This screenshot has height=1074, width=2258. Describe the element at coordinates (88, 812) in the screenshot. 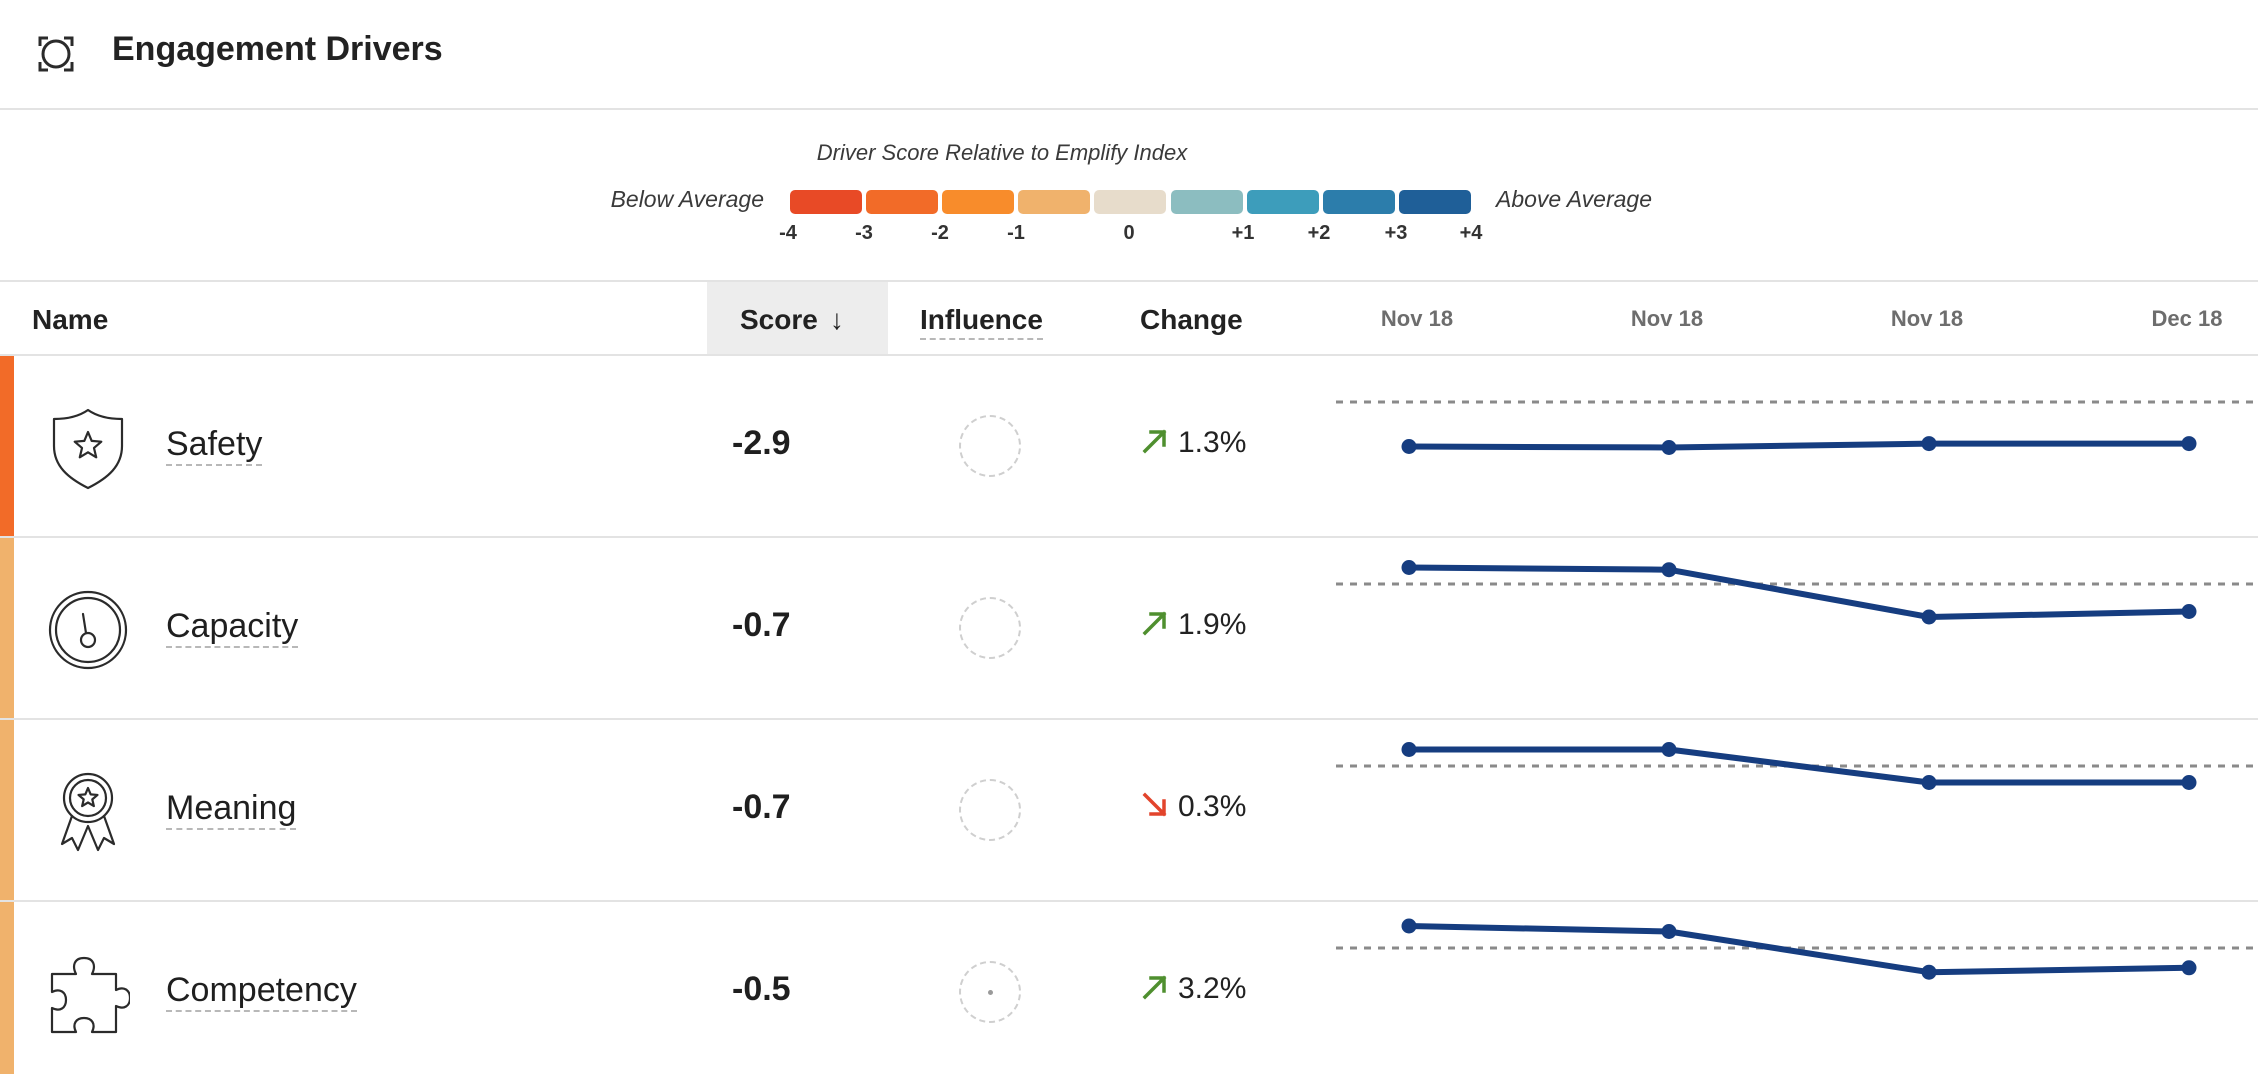

I see `award-ribbon-icon` at that location.